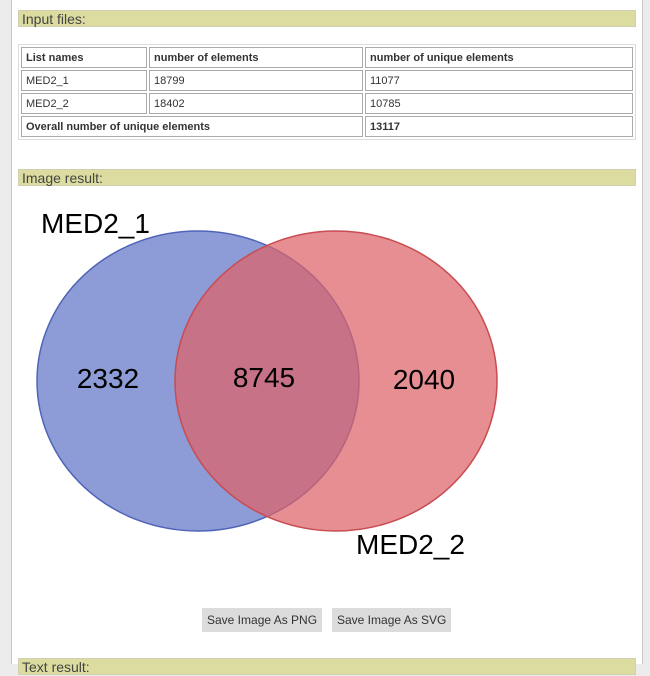 This screenshot has height=676, width=650. Describe the element at coordinates (256, 80) in the screenshot. I see `row-number-of-elements: 18799` at that location.